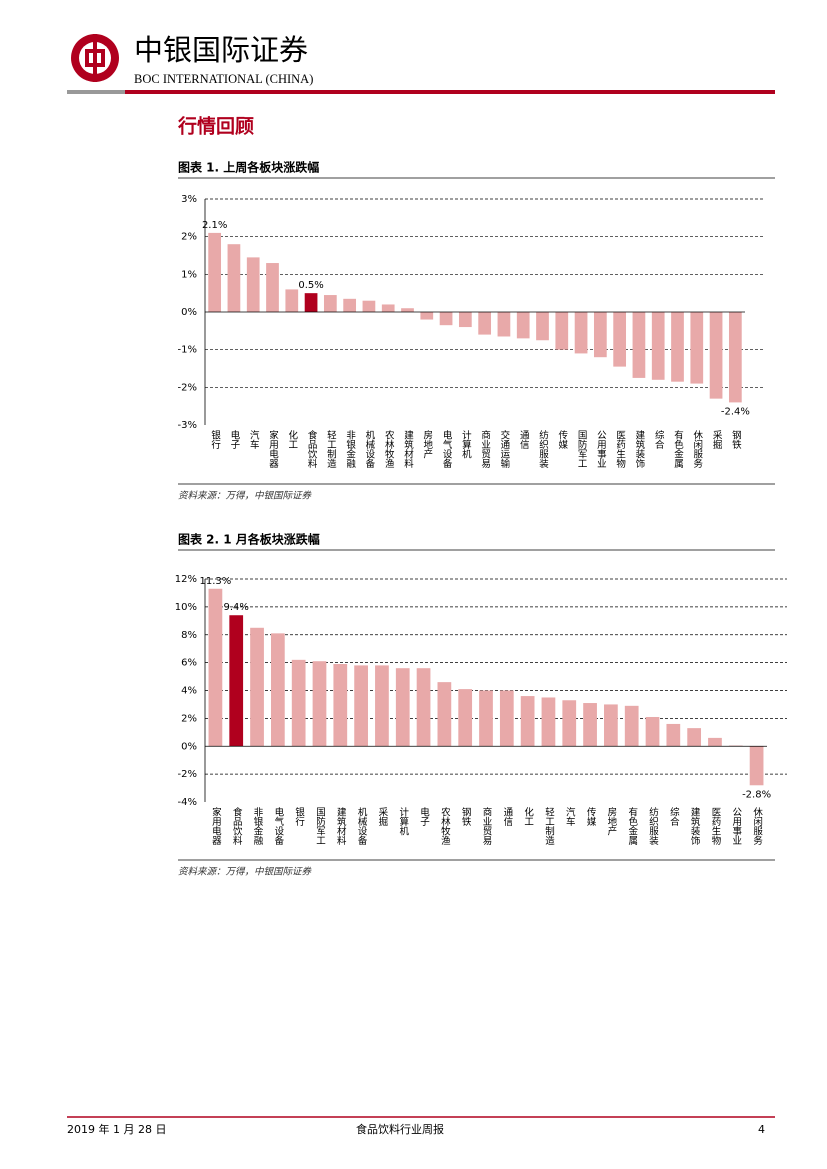 The image size is (827, 1169). Describe the element at coordinates (187, 802) in the screenshot. I see `y-tick-label: -4%` at that location.